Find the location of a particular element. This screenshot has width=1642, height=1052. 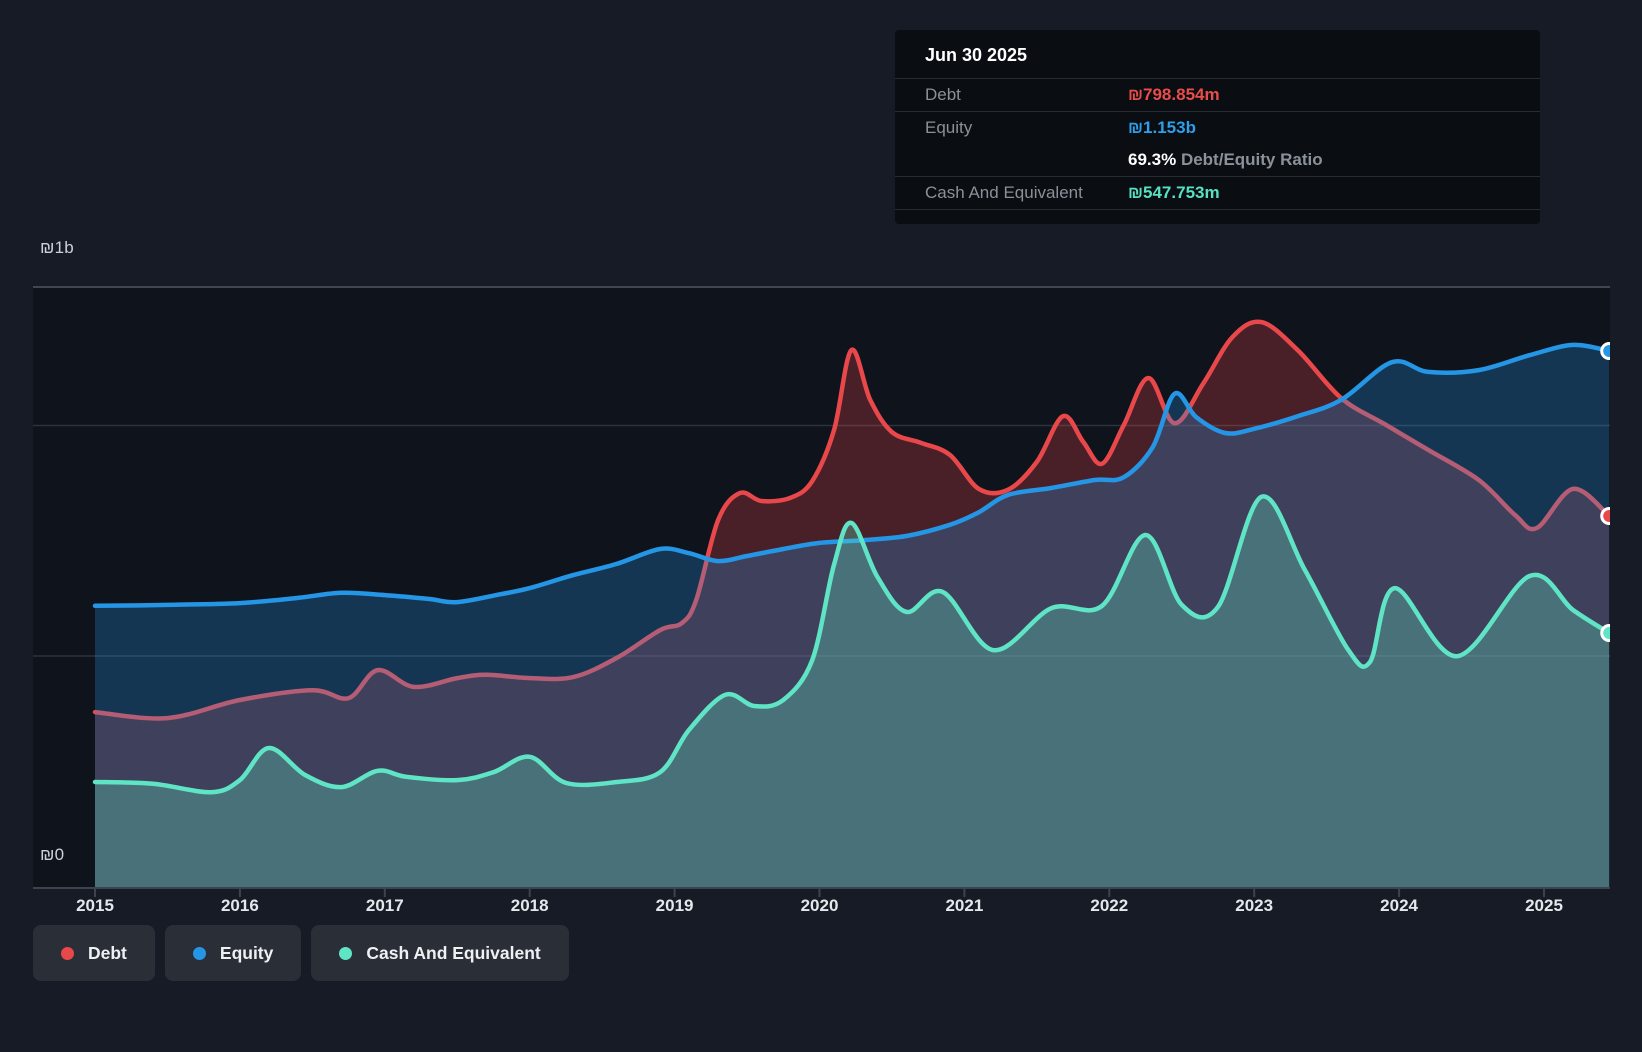

tooltip-label-cash: Cash And Equivalent is located at coordinates (1004, 192).